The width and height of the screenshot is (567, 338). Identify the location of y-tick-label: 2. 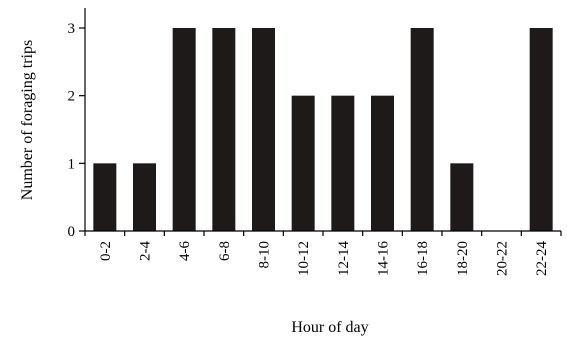
(72, 97).